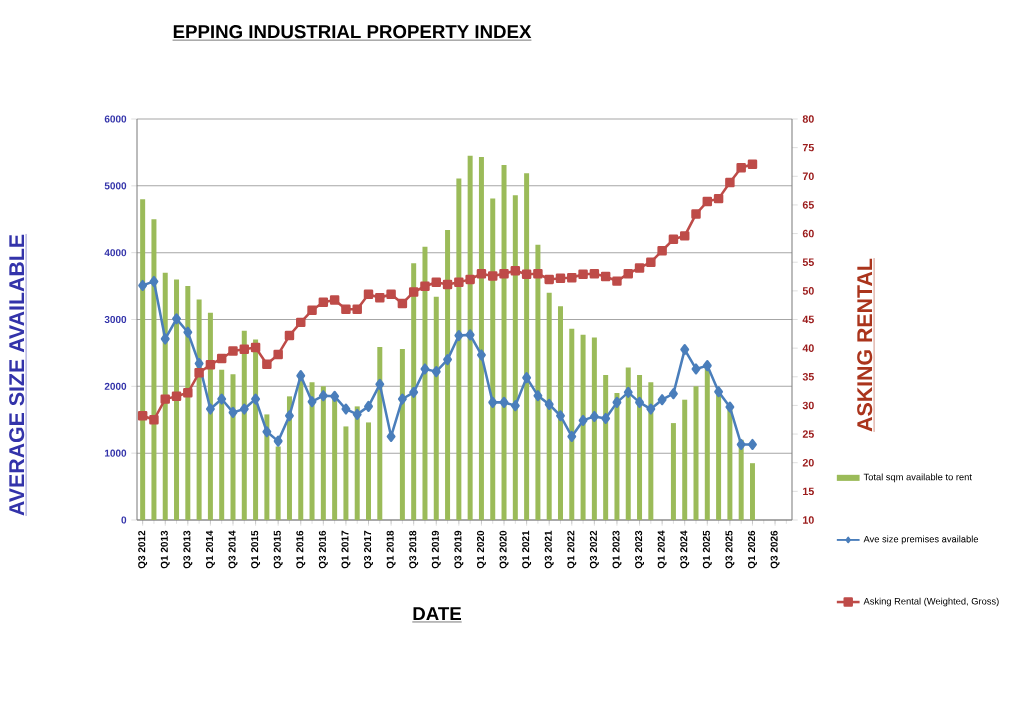 This screenshot has height=715, width=1024. I want to click on y2-tick-label: 65, so click(808, 205).